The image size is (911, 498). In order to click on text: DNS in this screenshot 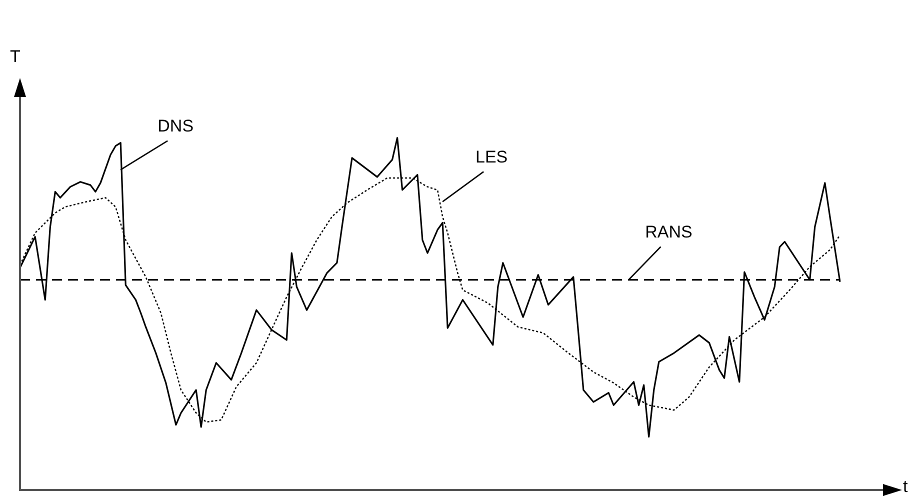, I will do `click(176, 126)`.